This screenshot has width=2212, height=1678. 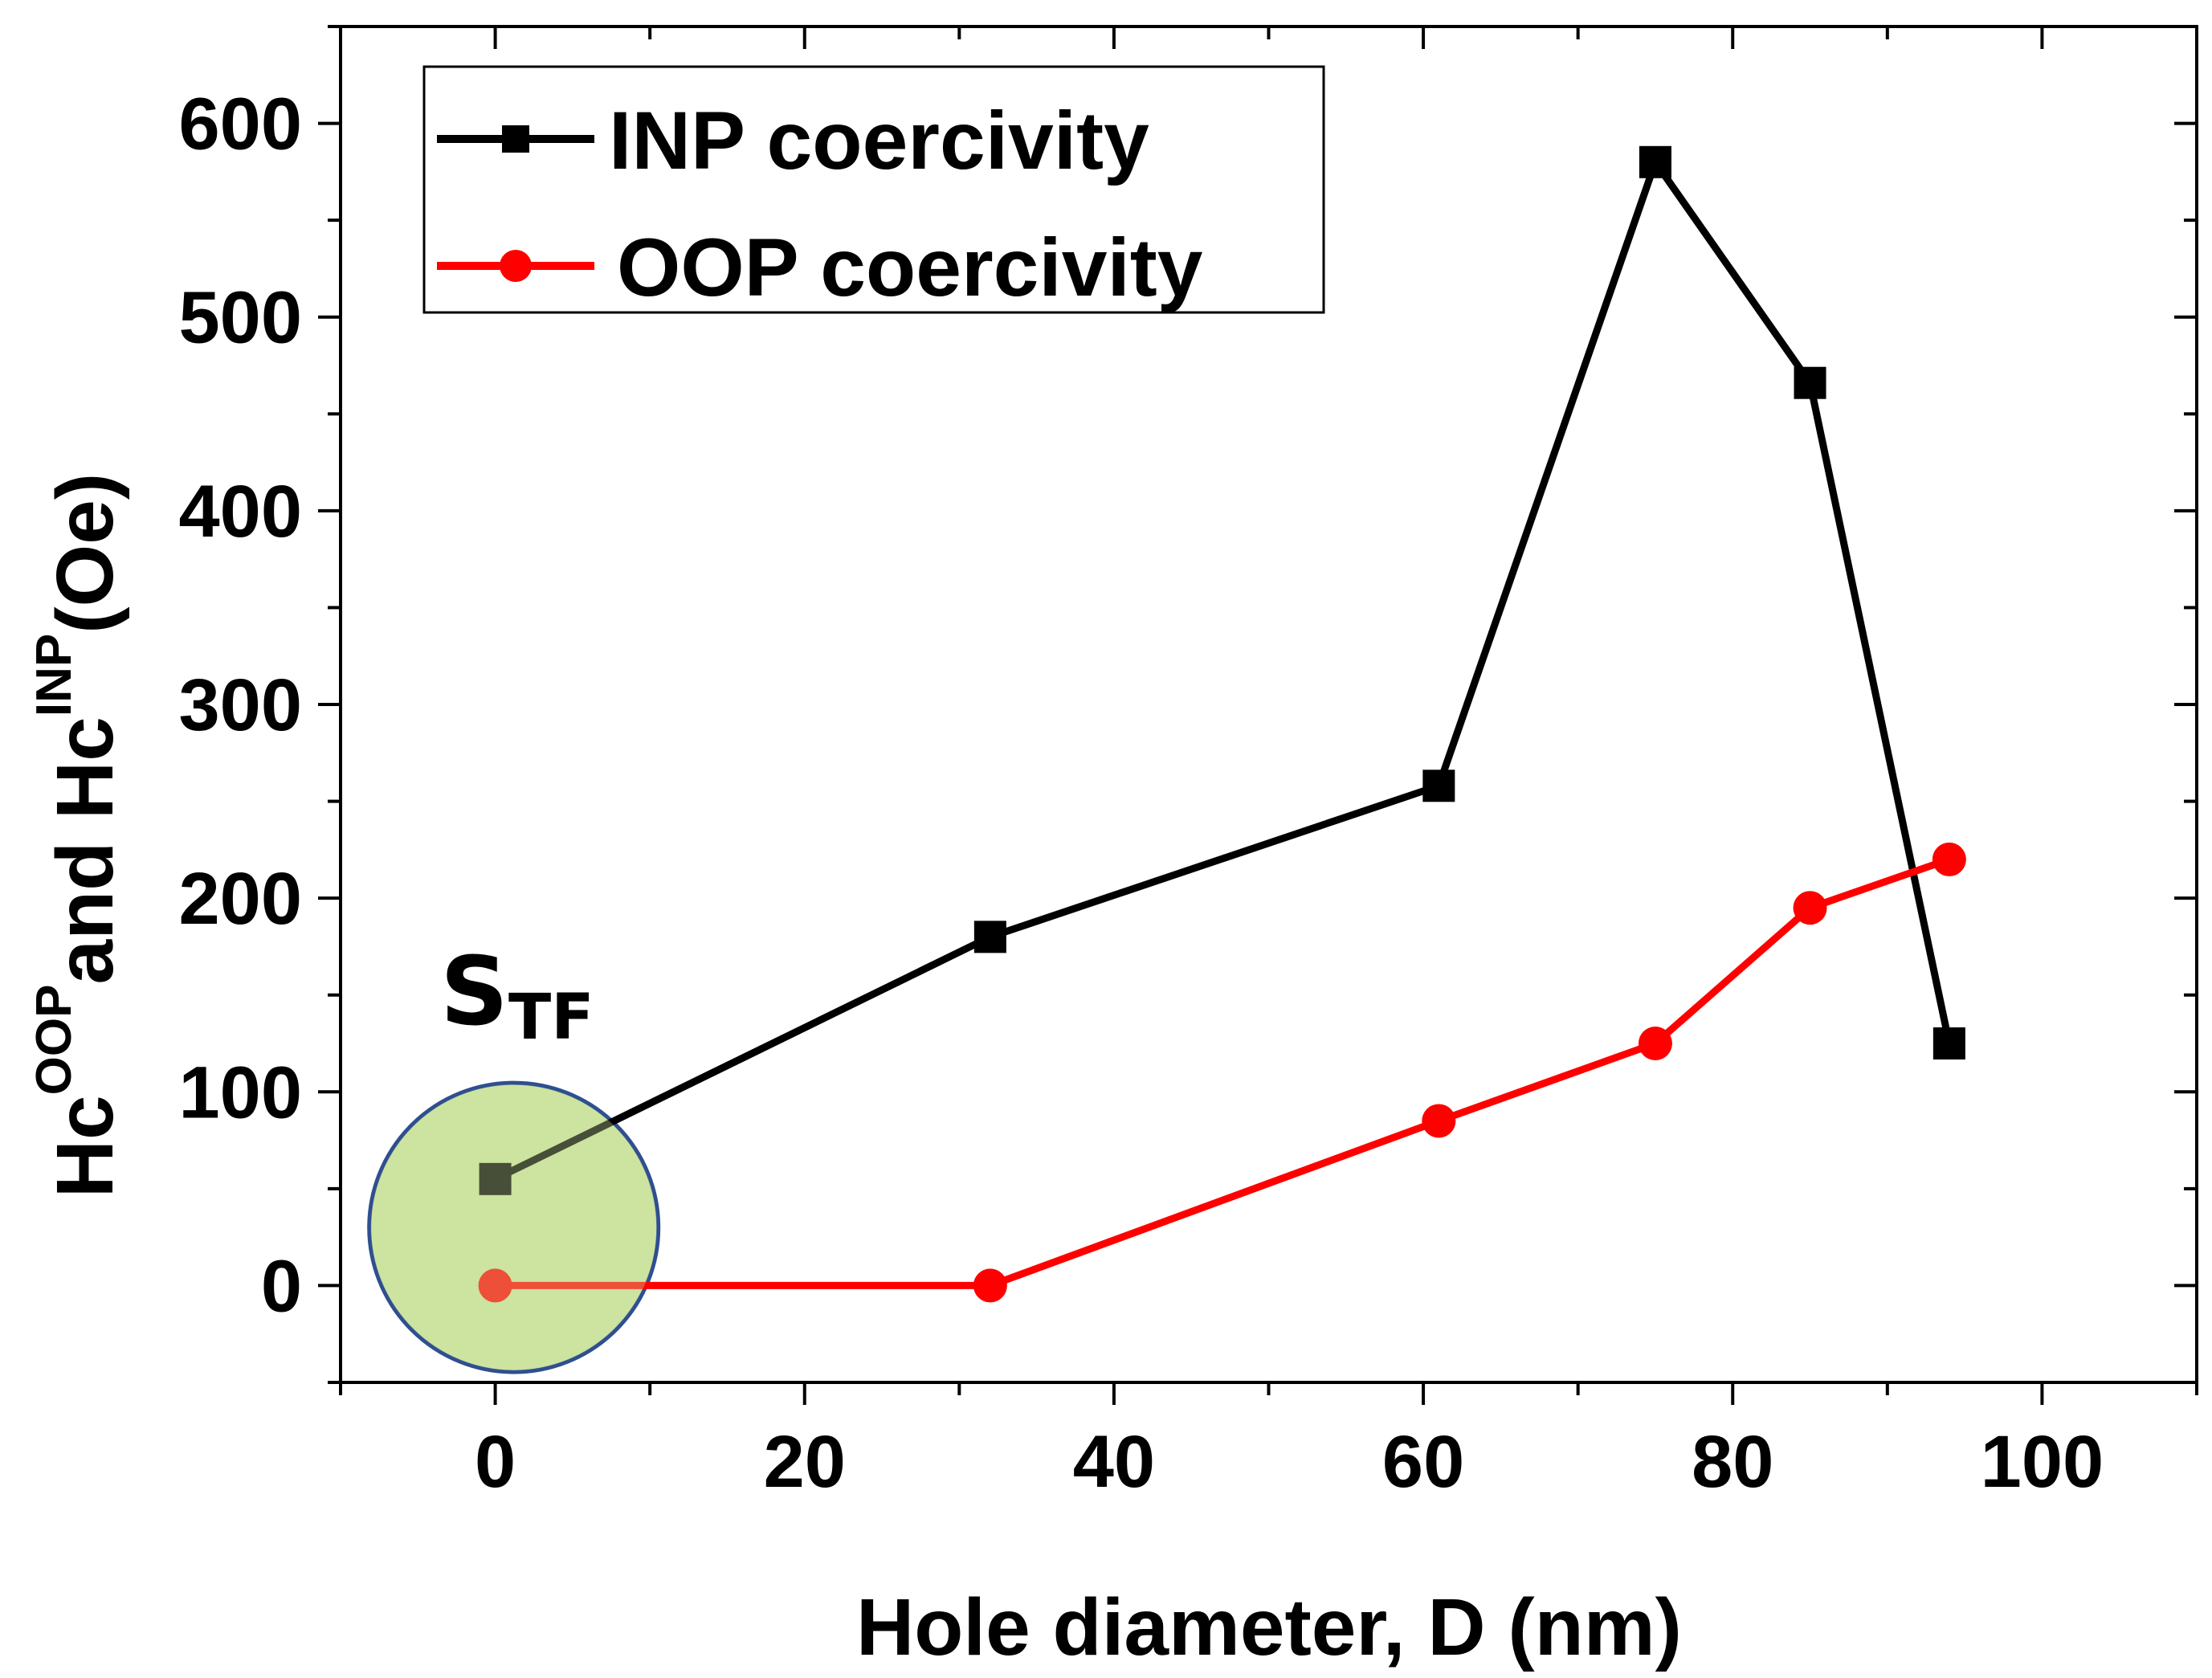 I want to click on x-tick-label: 60, so click(x=1423, y=1462).